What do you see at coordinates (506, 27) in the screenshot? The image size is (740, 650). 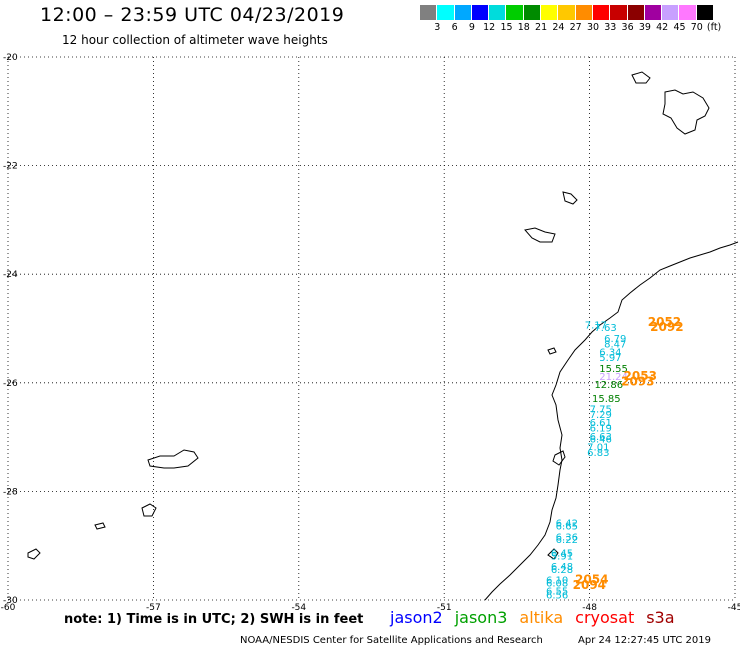 I see `legend-label: 15` at bounding box center [506, 27].